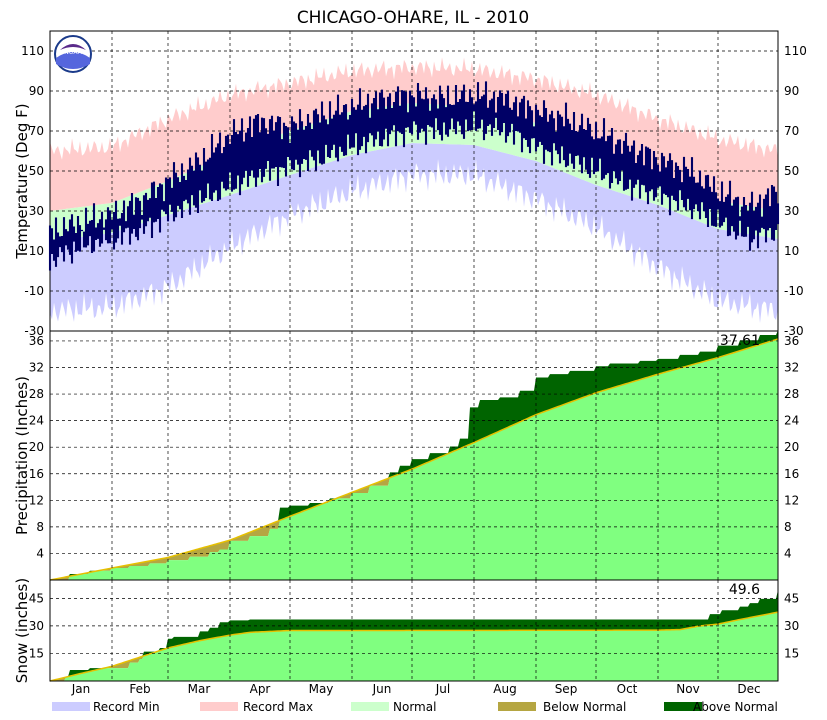  What do you see at coordinates (791, 500) in the screenshot?
I see `y-tick-label-right: 12` at bounding box center [791, 500].